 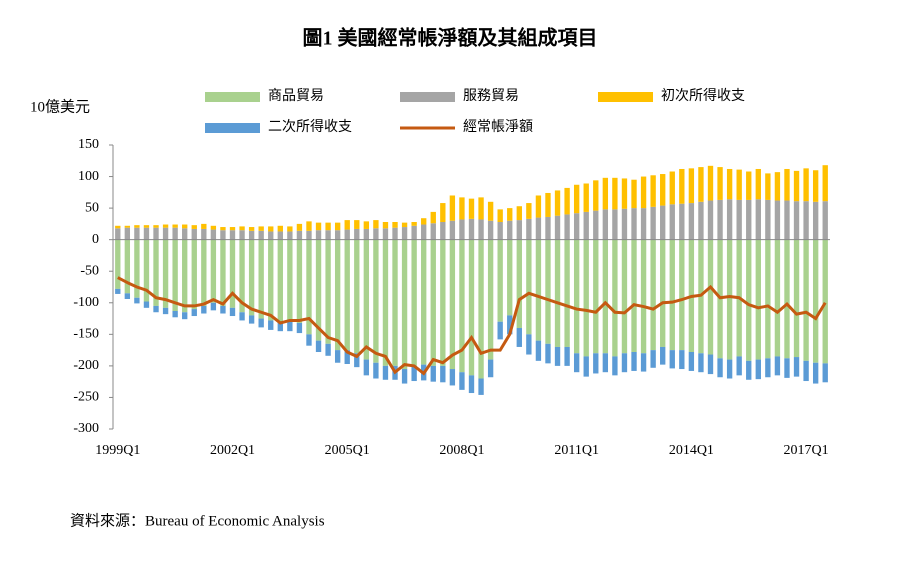 I want to click on y-tick-label: -200, so click(x=86, y=365).